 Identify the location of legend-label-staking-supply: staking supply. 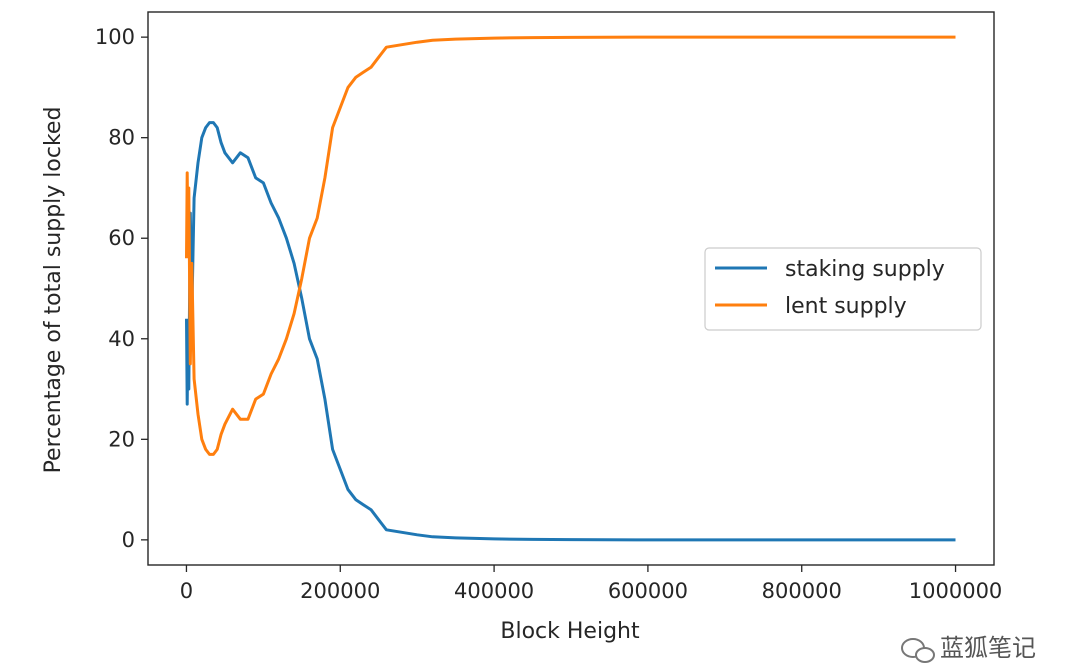
(865, 269).